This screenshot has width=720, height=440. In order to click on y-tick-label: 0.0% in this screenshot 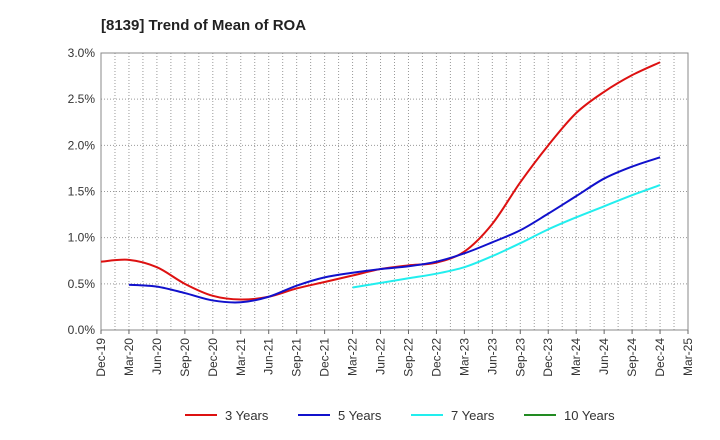, I will do `click(82, 330)`.